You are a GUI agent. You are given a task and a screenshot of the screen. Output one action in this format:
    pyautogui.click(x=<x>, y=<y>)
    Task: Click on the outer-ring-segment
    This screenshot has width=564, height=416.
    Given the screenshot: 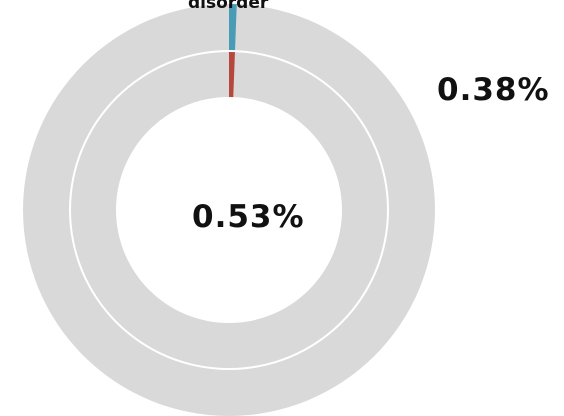 What is the action you would take?
    pyautogui.click(x=233, y=27)
    